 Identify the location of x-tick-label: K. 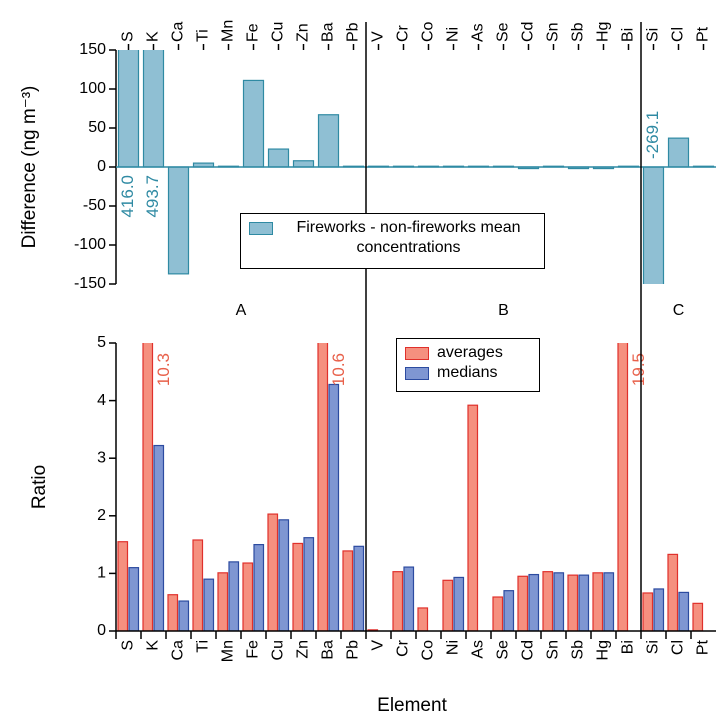
(153, 645).